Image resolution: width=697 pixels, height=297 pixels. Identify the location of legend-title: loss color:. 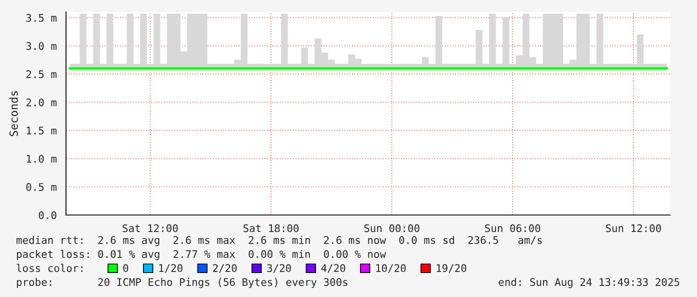
(49, 268).